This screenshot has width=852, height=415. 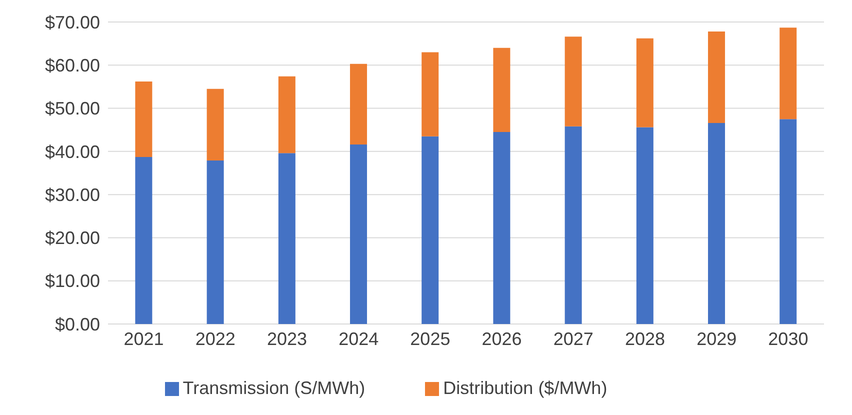 I want to click on x-tick-label: 2027, so click(x=573, y=338).